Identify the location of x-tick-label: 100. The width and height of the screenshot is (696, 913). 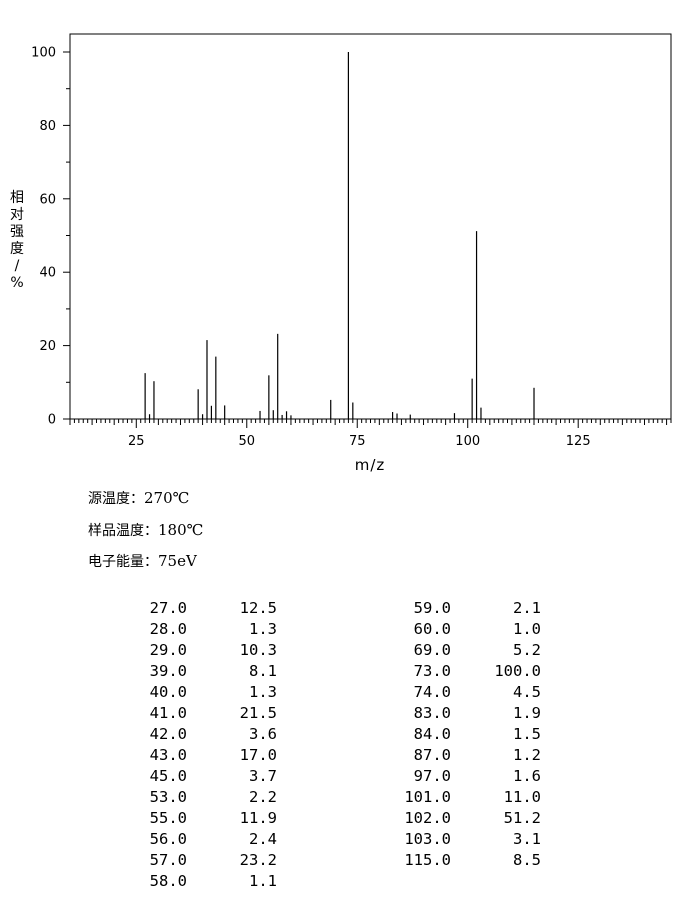
(467, 441).